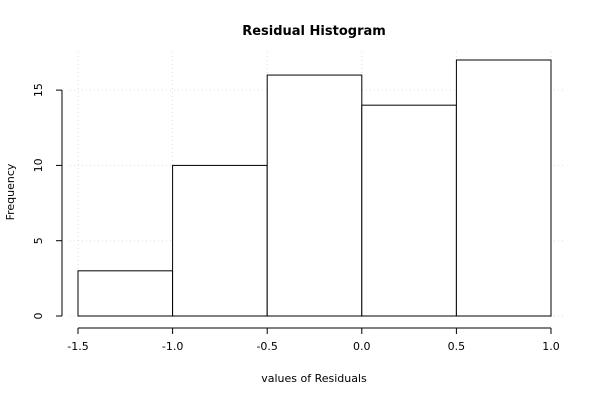 This screenshot has height=400, width=599. Describe the element at coordinates (551, 346) in the screenshot. I see `x-tick-label: 1.0` at that location.